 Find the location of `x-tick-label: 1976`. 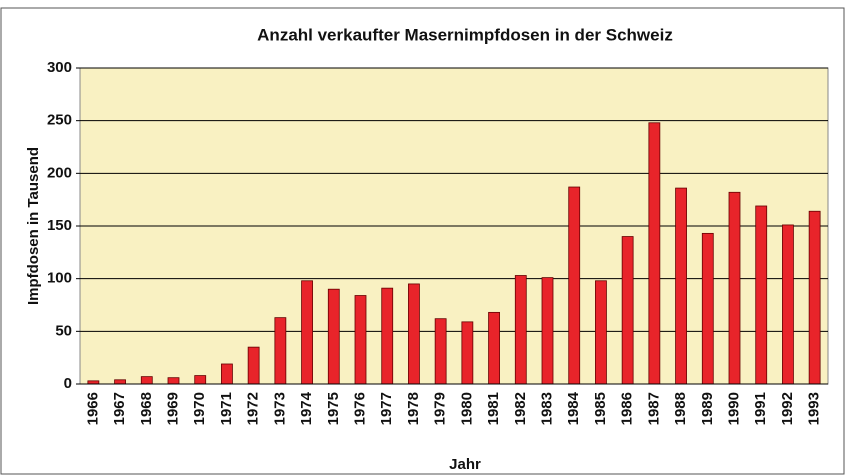

x-tick-label: 1976 is located at coordinates (359, 408).